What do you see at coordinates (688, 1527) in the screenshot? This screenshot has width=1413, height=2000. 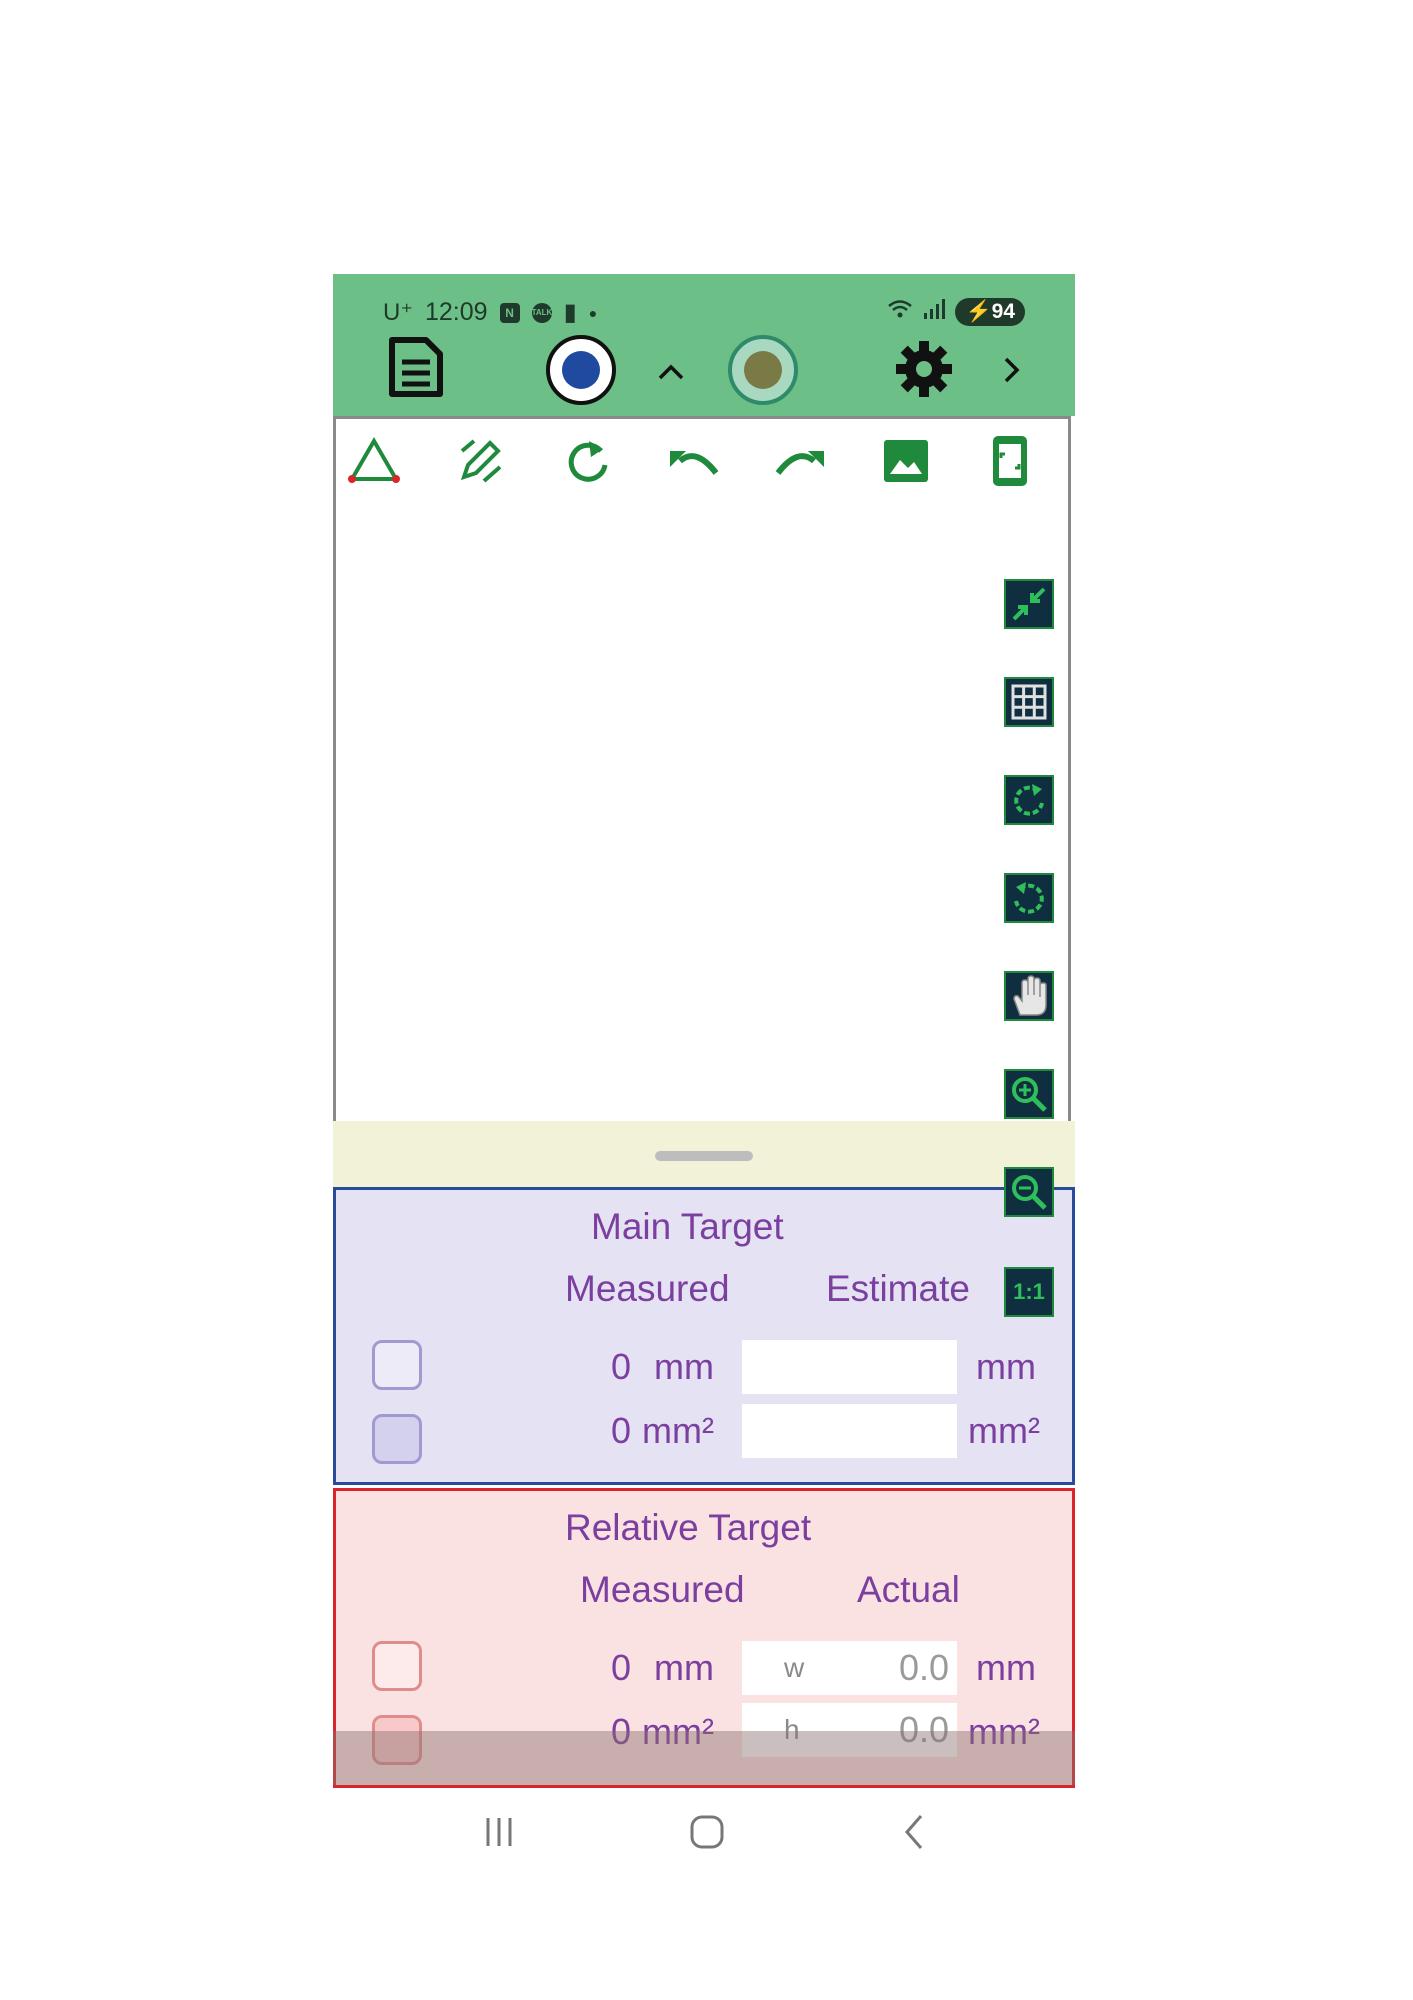 I see `relative-target-title: Relative Target` at bounding box center [688, 1527].